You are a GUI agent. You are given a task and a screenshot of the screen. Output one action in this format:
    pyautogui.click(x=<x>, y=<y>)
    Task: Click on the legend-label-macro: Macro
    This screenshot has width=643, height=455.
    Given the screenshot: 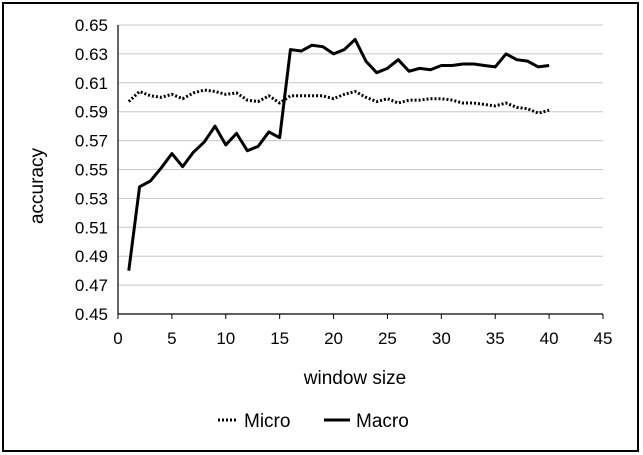 What is the action you would take?
    pyautogui.click(x=382, y=421)
    